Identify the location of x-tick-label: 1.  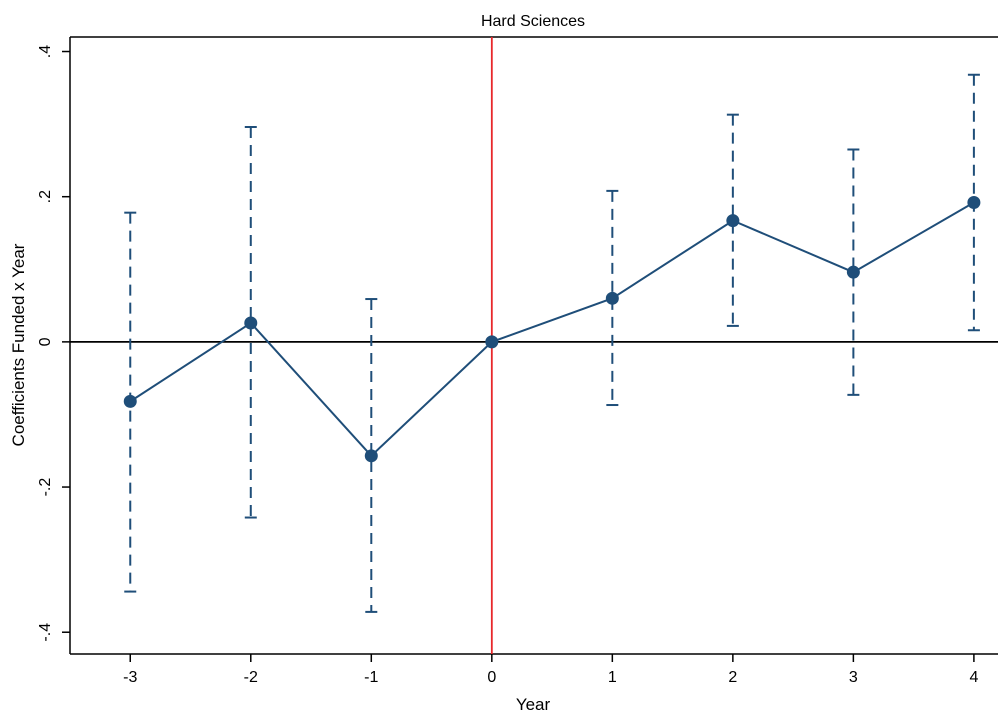
(612, 677).